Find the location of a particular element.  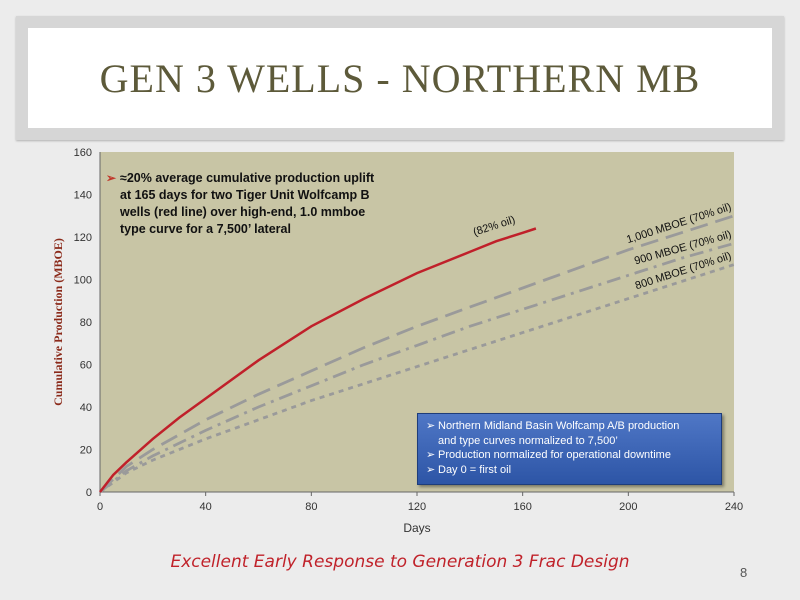

x-tick-label: 160 is located at coordinates (522, 507).